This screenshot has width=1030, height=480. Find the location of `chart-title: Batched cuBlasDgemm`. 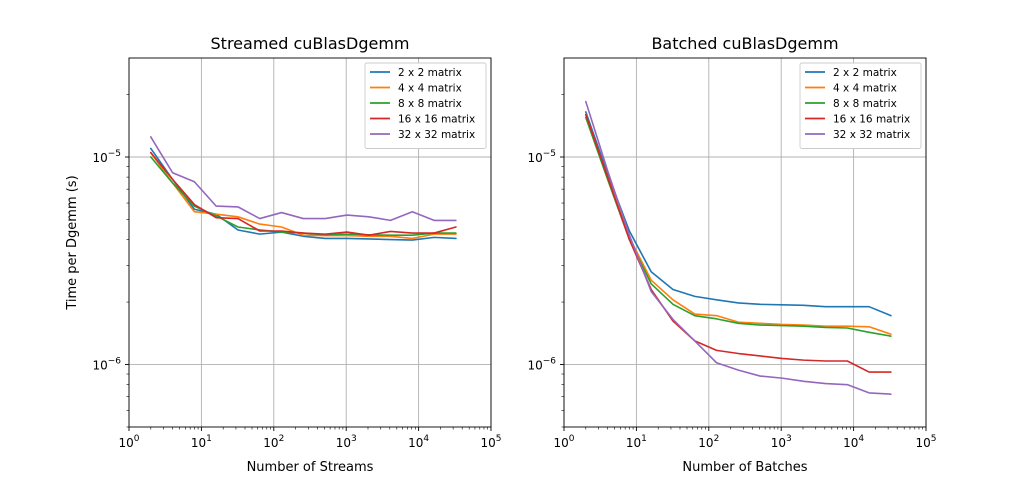

chart-title: Batched cuBlasDgemm is located at coordinates (744, 43).